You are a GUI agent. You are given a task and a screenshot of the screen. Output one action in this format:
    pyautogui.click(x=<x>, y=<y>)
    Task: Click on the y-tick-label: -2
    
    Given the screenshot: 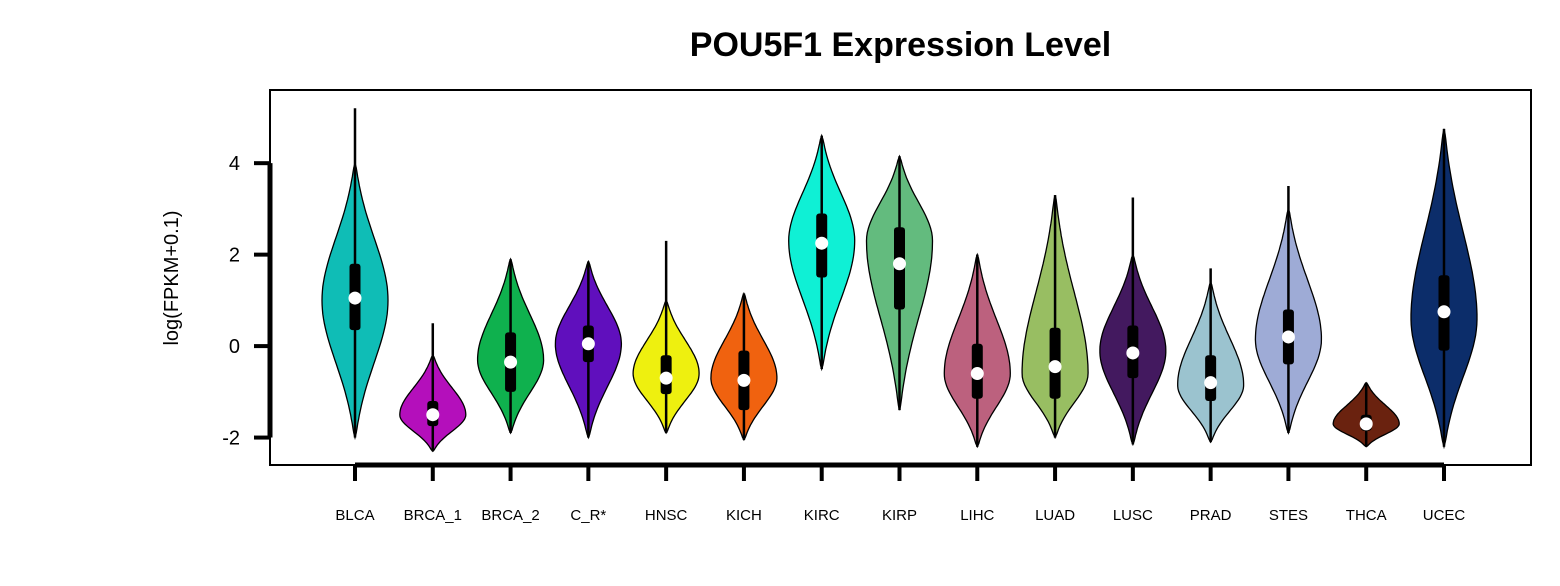 What is the action you would take?
    pyautogui.click(x=231, y=439)
    